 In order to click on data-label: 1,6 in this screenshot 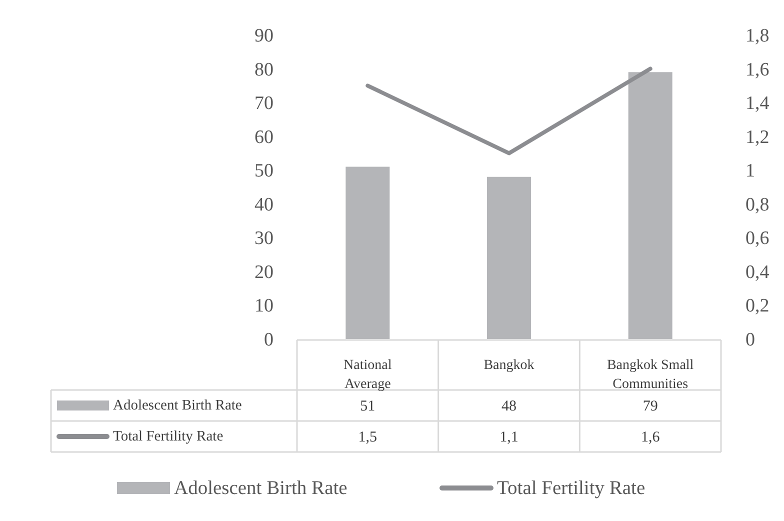, I will do `click(650, 438)`.